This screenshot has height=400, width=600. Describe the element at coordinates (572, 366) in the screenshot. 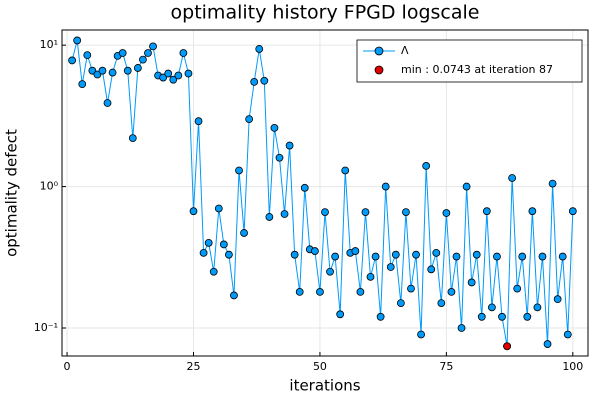

I see `x-tick-label: 100` at that location.